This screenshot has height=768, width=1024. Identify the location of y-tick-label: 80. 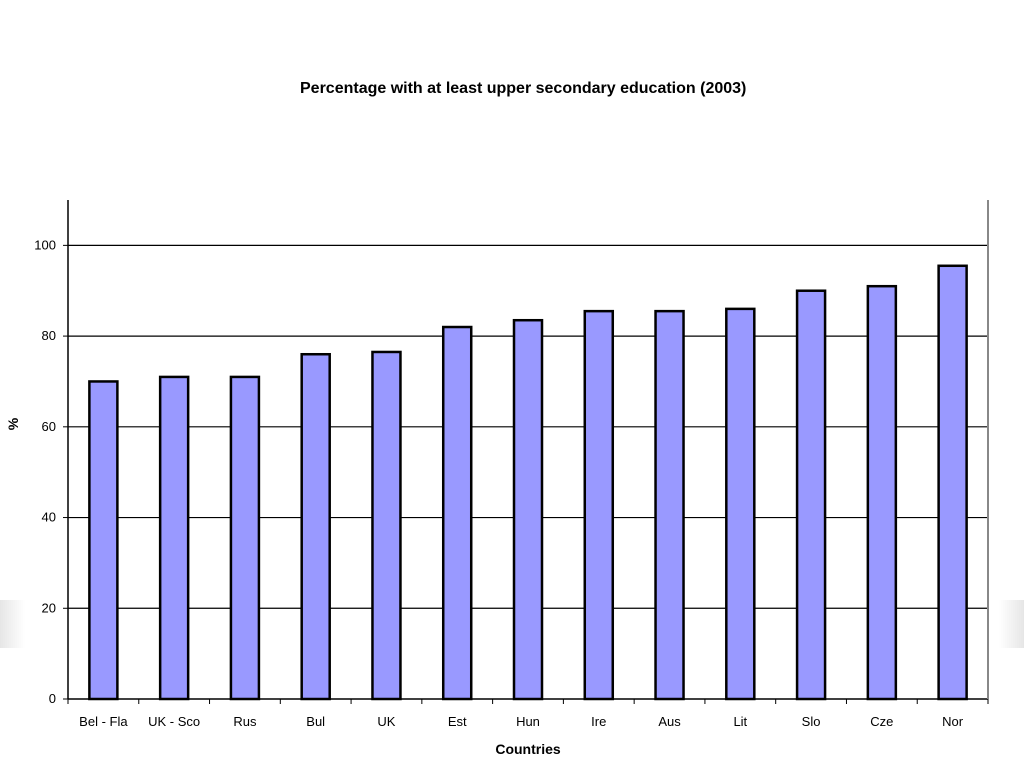
(49, 335).